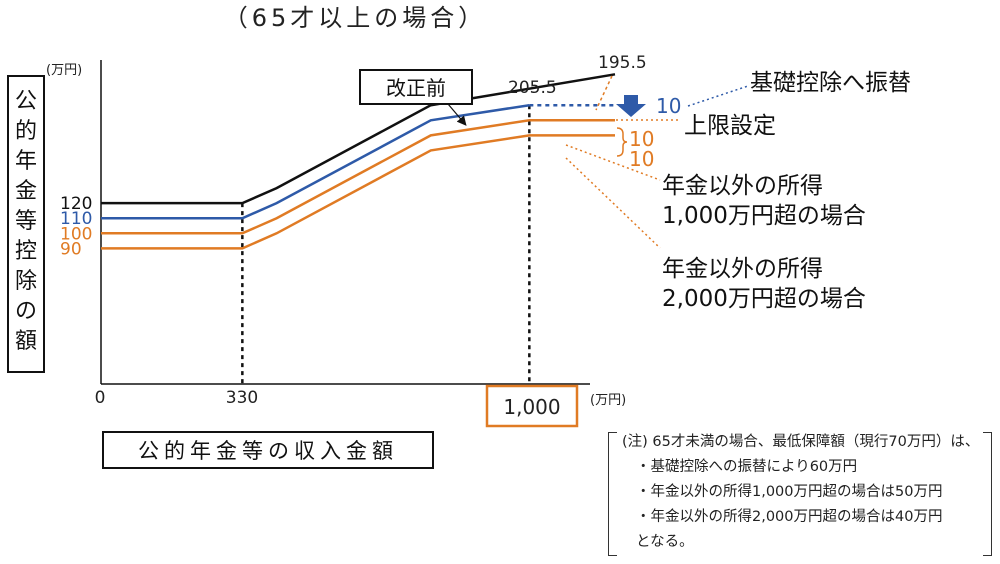 This screenshot has width=1000, height=564. Describe the element at coordinates (100, 398) in the screenshot. I see `x-tick-label: 0` at that location.